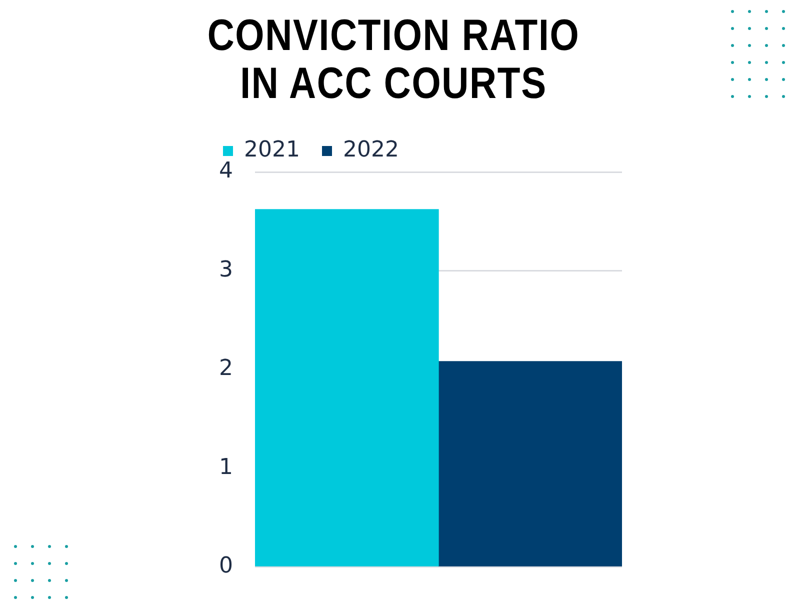 The image size is (787, 602). Describe the element at coordinates (226, 369) in the screenshot. I see `y-tick-label: 2` at that location.